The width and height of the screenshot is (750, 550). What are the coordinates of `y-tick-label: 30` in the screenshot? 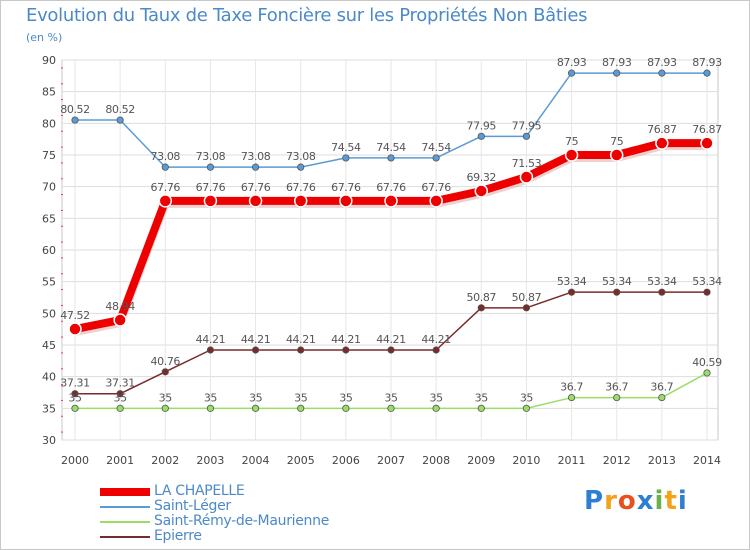 It's located at (49, 440).